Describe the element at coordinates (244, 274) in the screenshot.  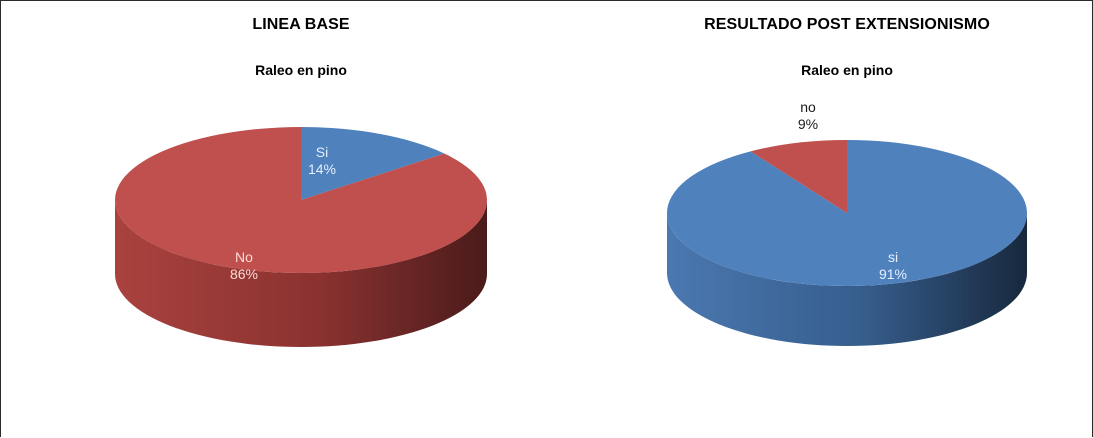
I see `slice-percent-no: 86%` at that location.